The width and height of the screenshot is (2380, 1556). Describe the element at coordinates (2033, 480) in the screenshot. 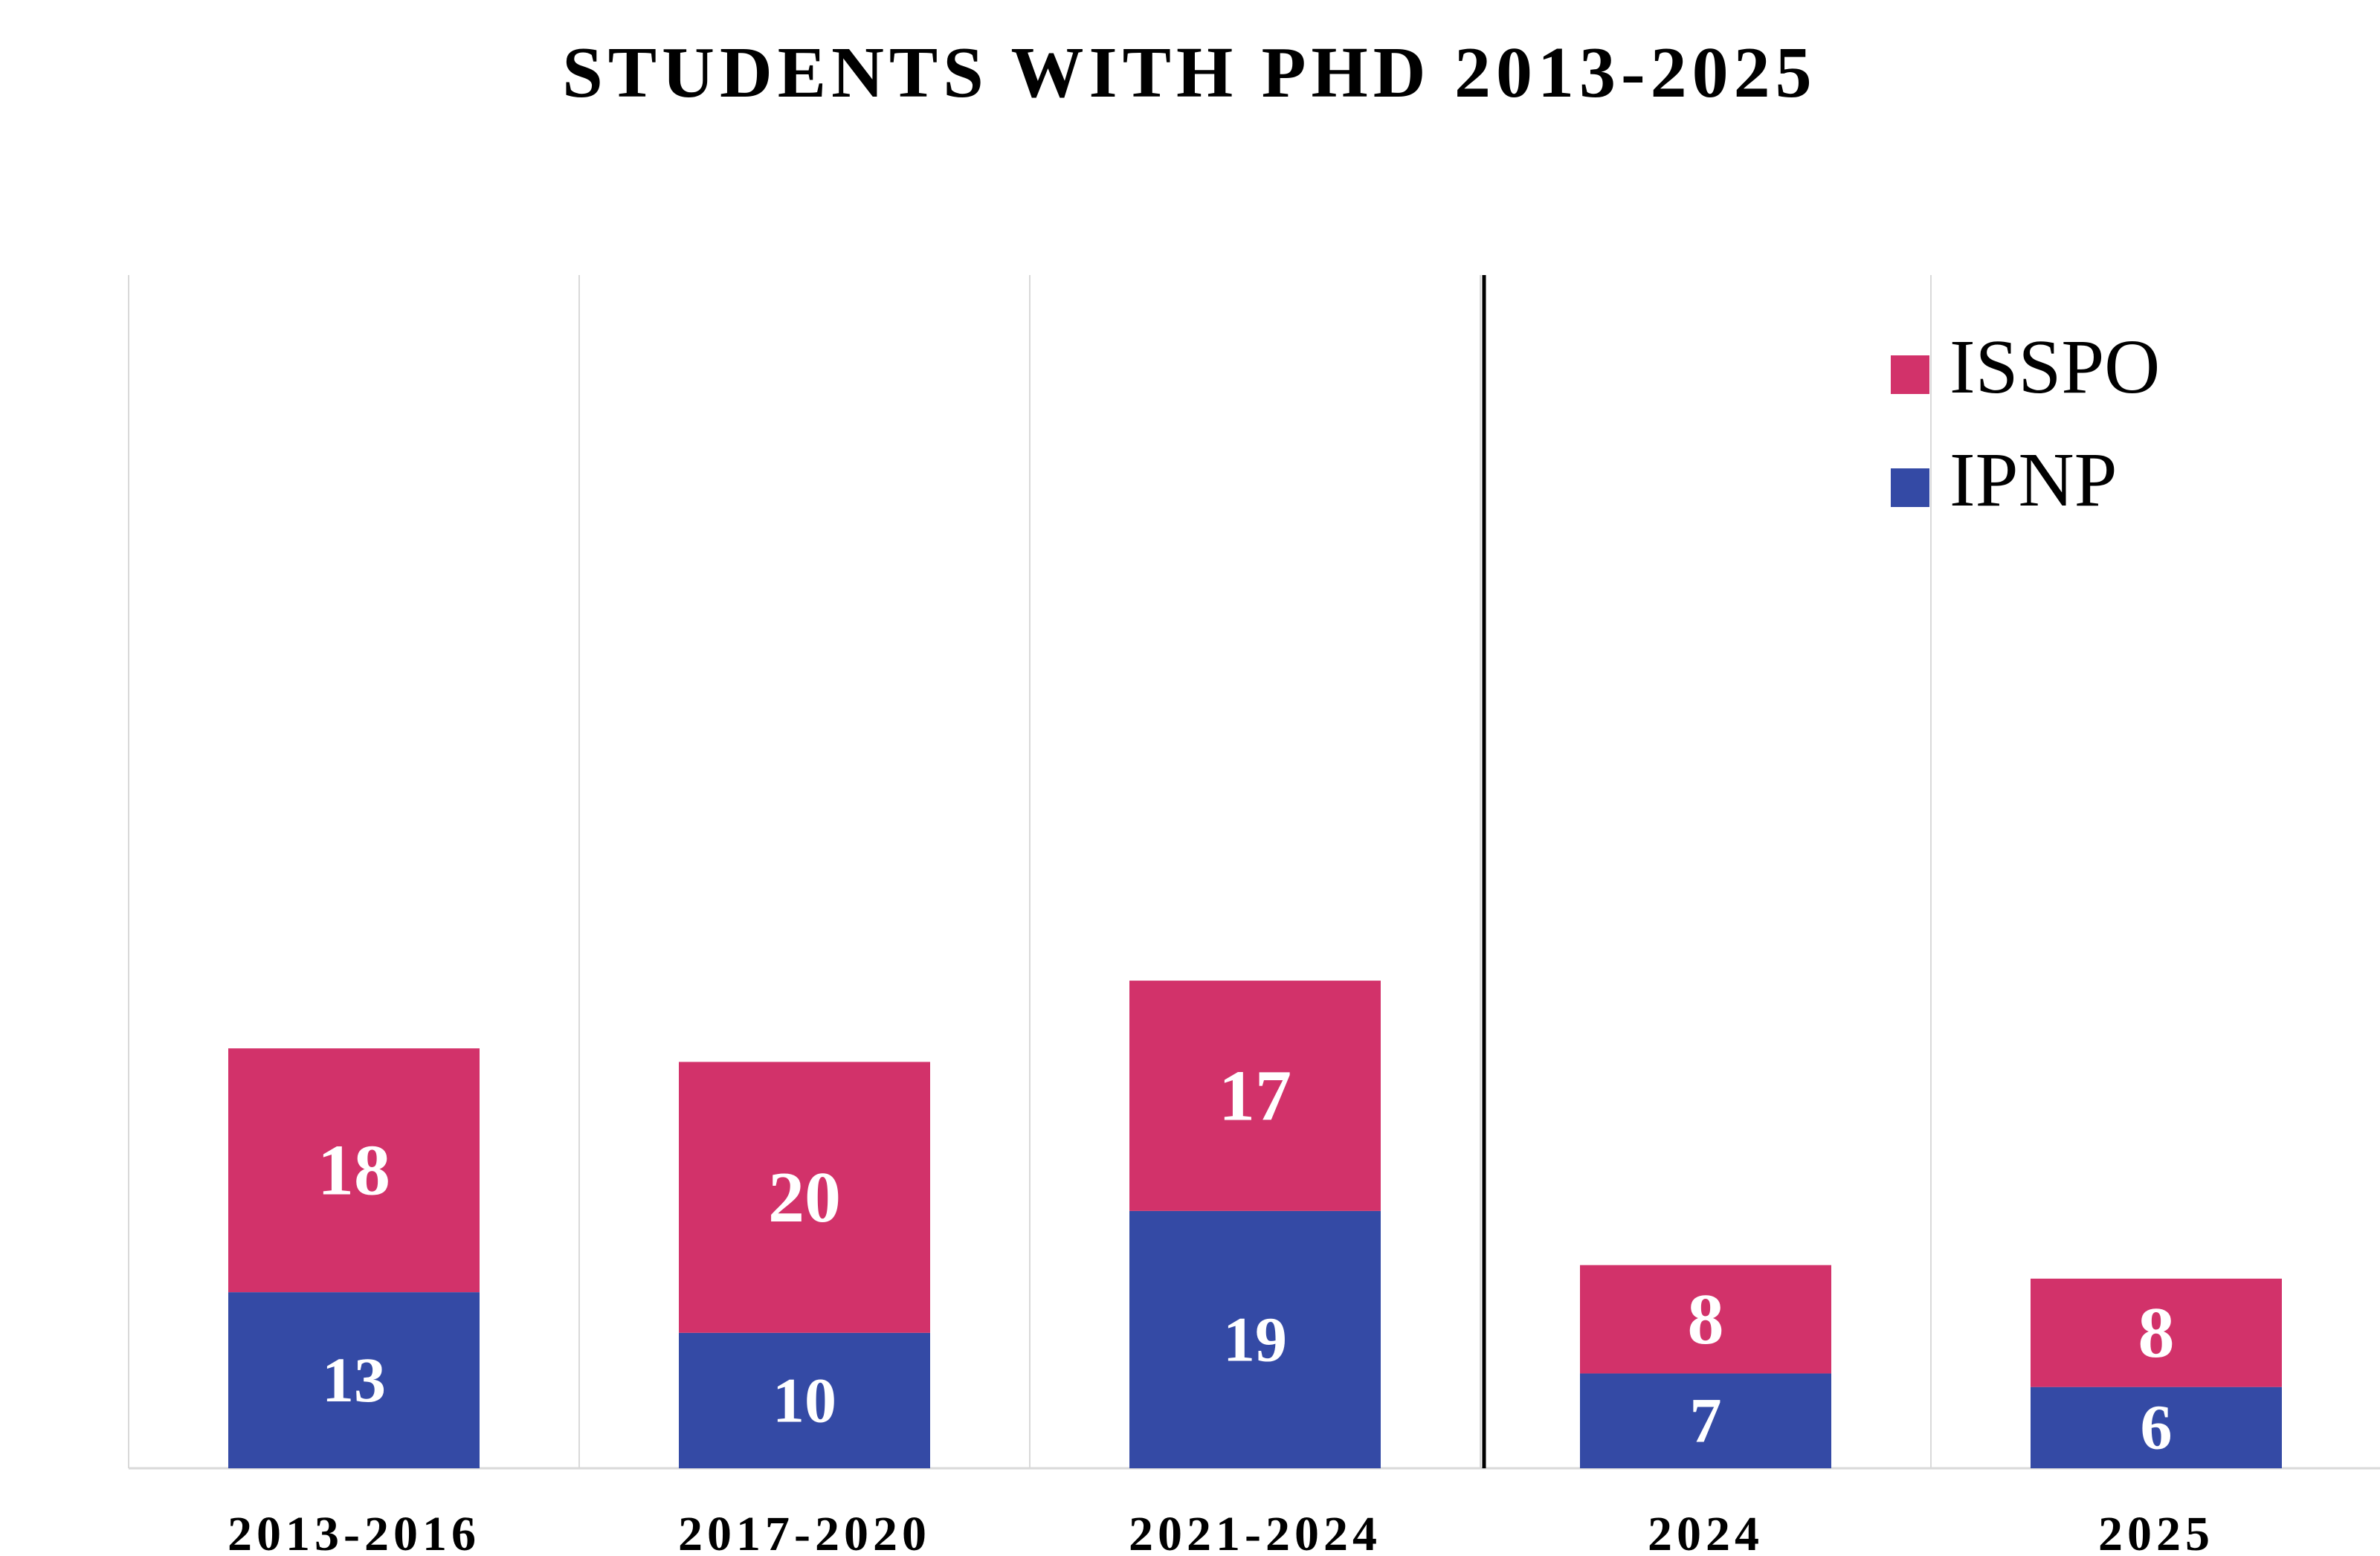

I see `legend-label-ipnp: IPNP` at that location.